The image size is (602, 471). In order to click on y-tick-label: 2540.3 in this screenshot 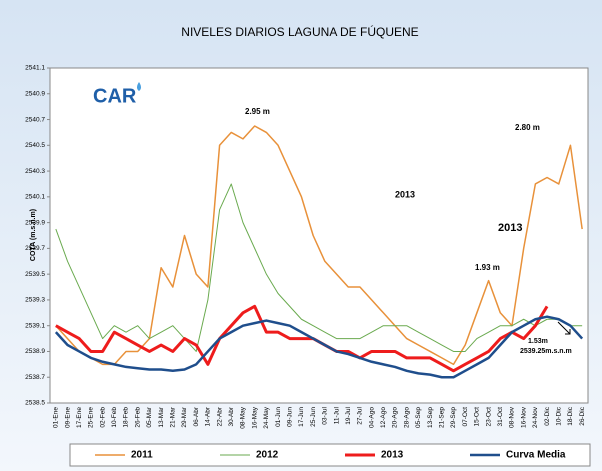, I will do `click(35, 171)`.